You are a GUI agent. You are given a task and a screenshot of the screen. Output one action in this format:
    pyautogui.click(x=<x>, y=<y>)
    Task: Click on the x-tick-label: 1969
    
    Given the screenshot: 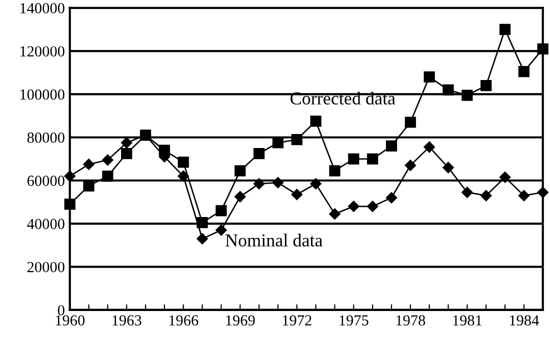 What is the action you would take?
    pyautogui.click(x=240, y=320)
    